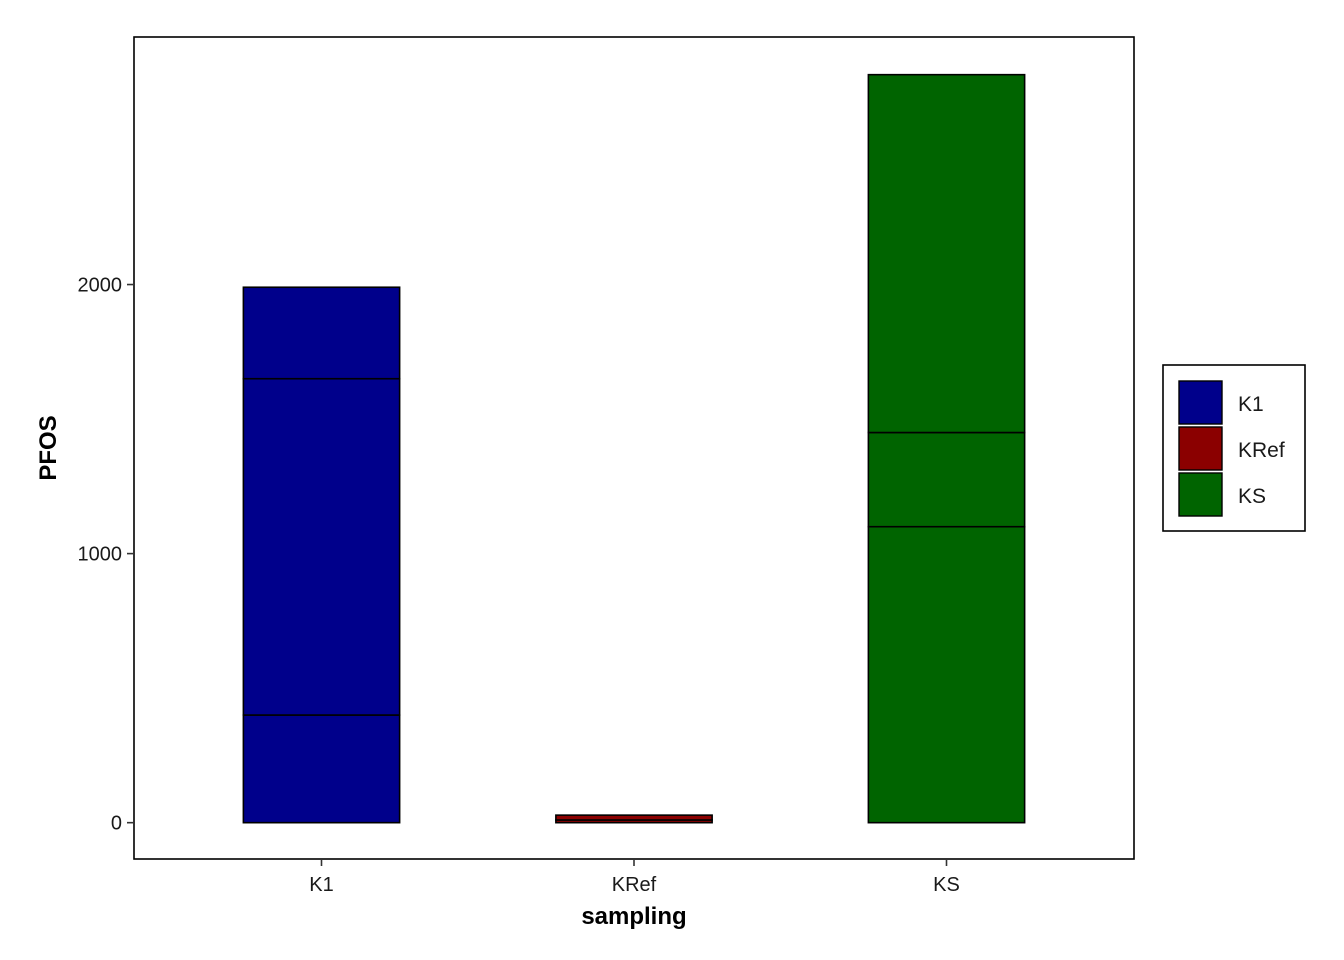  I want to click on legend-label-kref: KRef, so click(1261, 450).